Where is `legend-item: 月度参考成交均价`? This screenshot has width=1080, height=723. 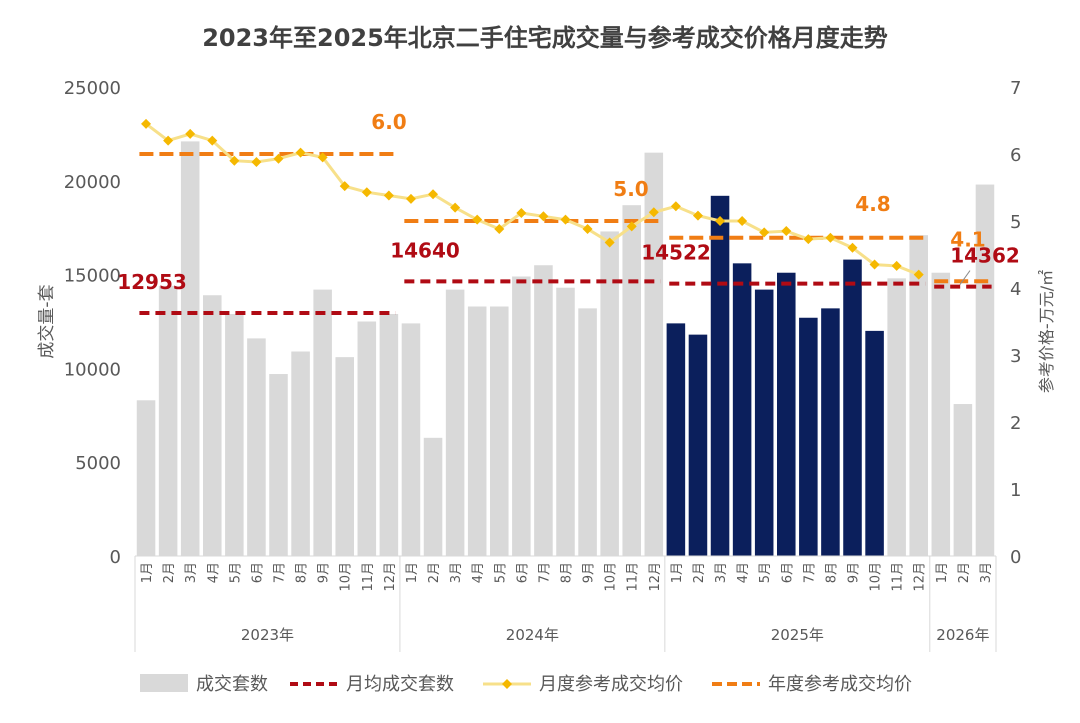
legend-item: 月度参考成交均价 is located at coordinates (583, 684).